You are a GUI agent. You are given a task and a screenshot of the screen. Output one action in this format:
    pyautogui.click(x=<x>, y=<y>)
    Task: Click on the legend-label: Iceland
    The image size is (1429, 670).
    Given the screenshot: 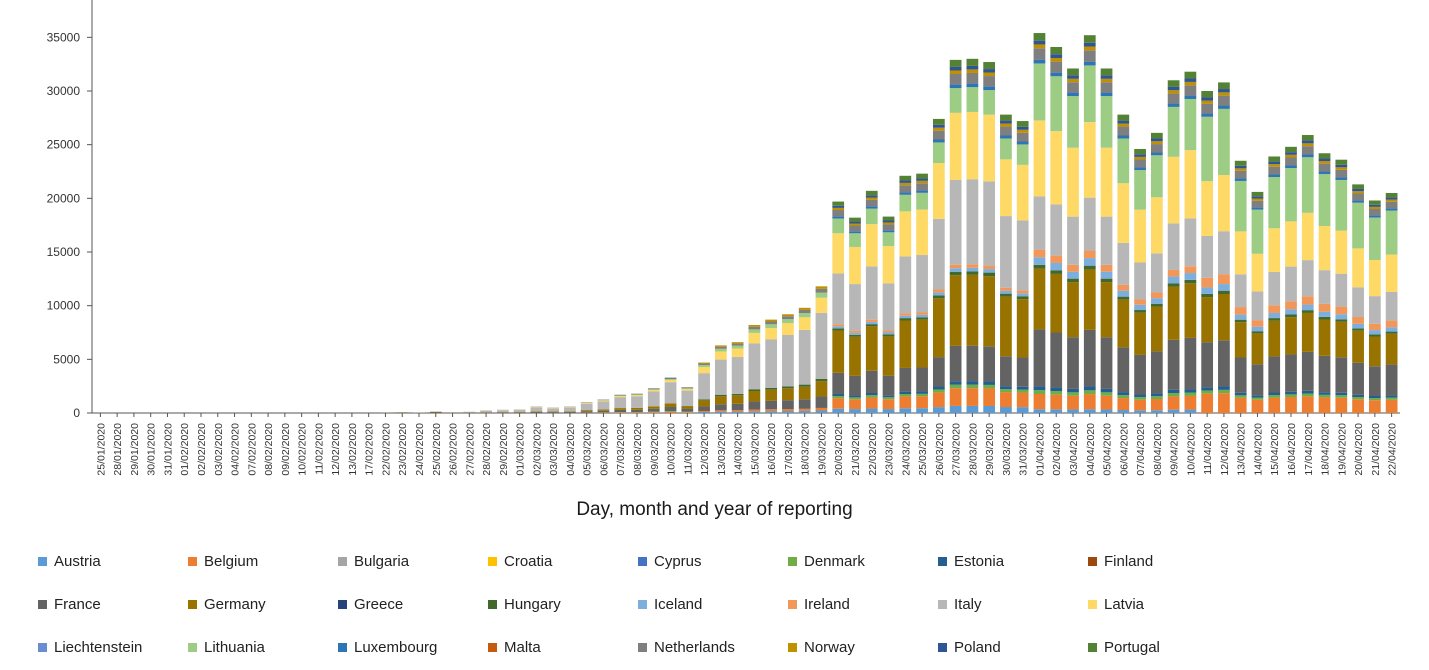 What is the action you would take?
    pyautogui.click(x=678, y=604)
    